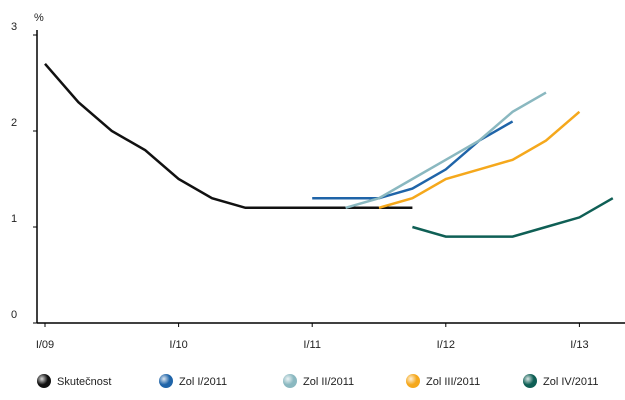 The height and width of the screenshot is (400, 625). Describe the element at coordinates (453, 382) in the screenshot. I see `legend-label: Zol III/2011` at that location.